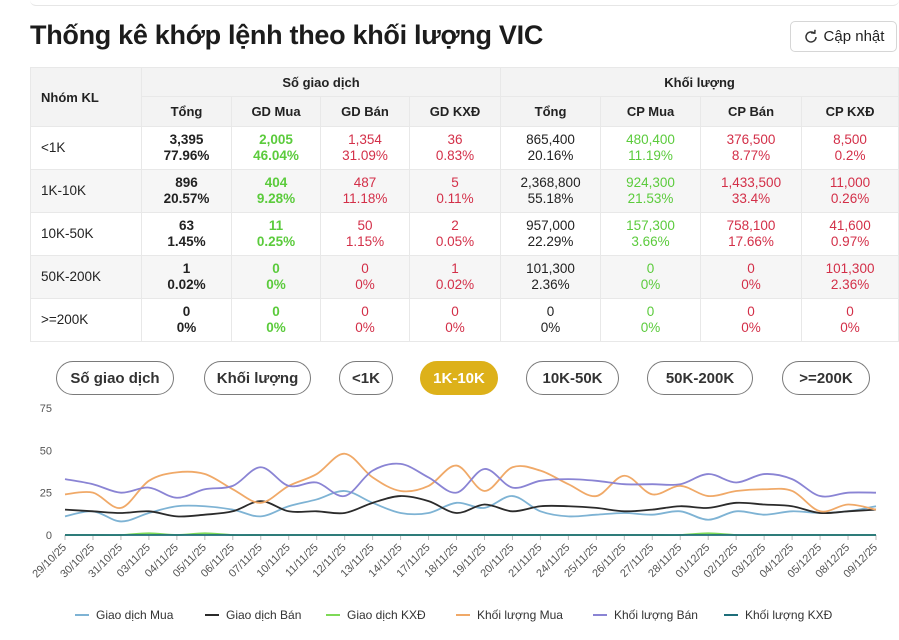 This screenshot has height=640, width=899. Describe the element at coordinates (86, 191) in the screenshot. I see `row-label: 1K-10K` at that location.